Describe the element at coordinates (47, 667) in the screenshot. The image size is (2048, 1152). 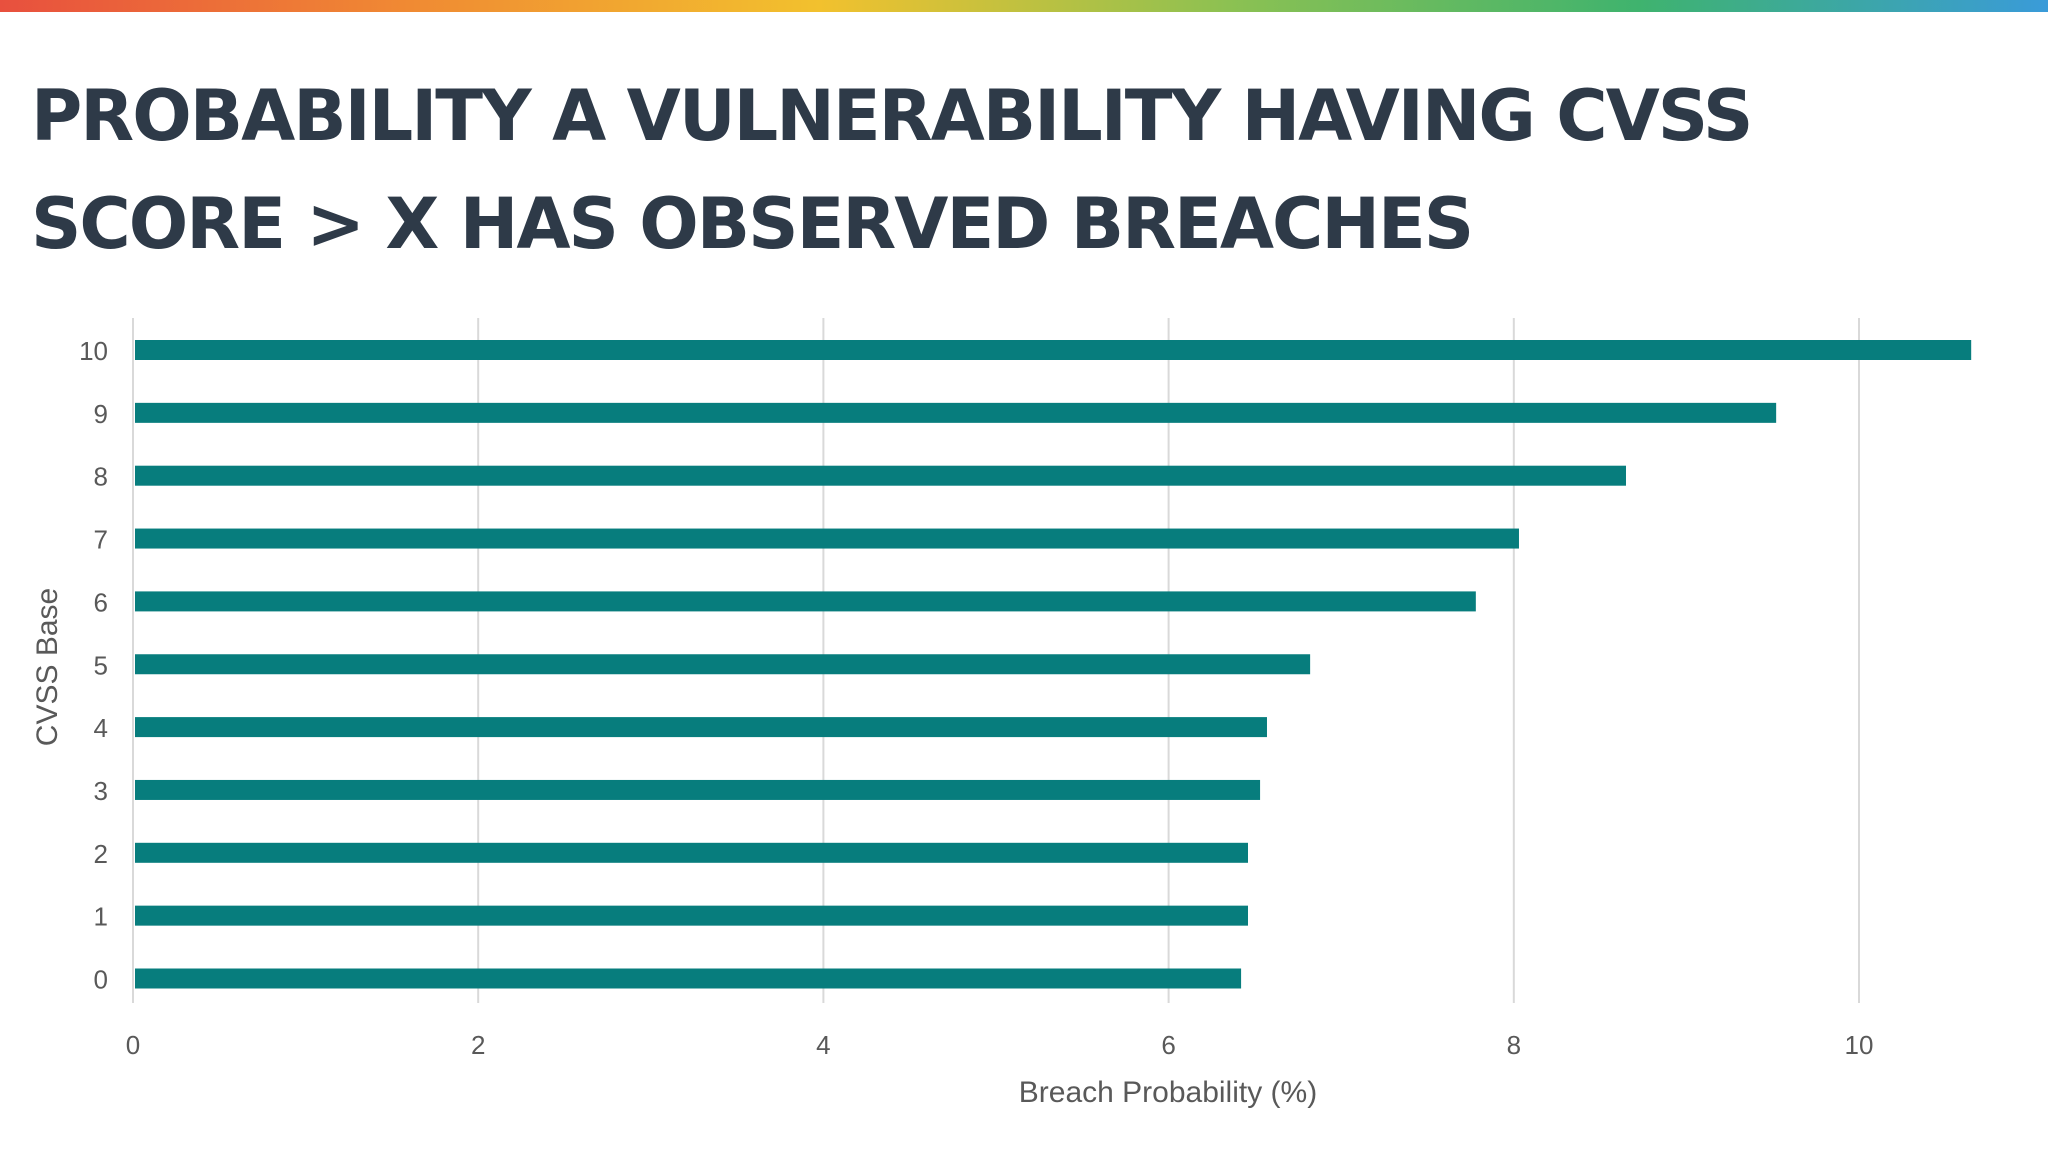
I see `y-axis-title: CVSS Base` at that location.